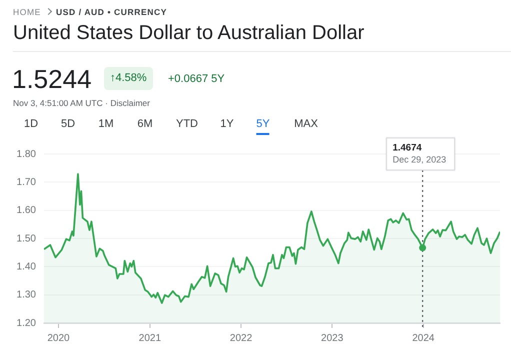 The image size is (511, 350). What do you see at coordinates (52, 79) in the screenshot?
I see `text: 1.5244` at bounding box center [52, 79].